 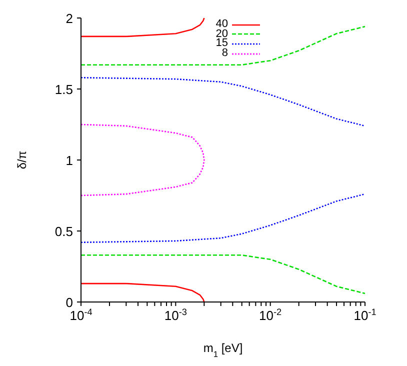 What do you see at coordinates (221, 24) in the screenshot?
I see `legend-label: 40` at bounding box center [221, 24].